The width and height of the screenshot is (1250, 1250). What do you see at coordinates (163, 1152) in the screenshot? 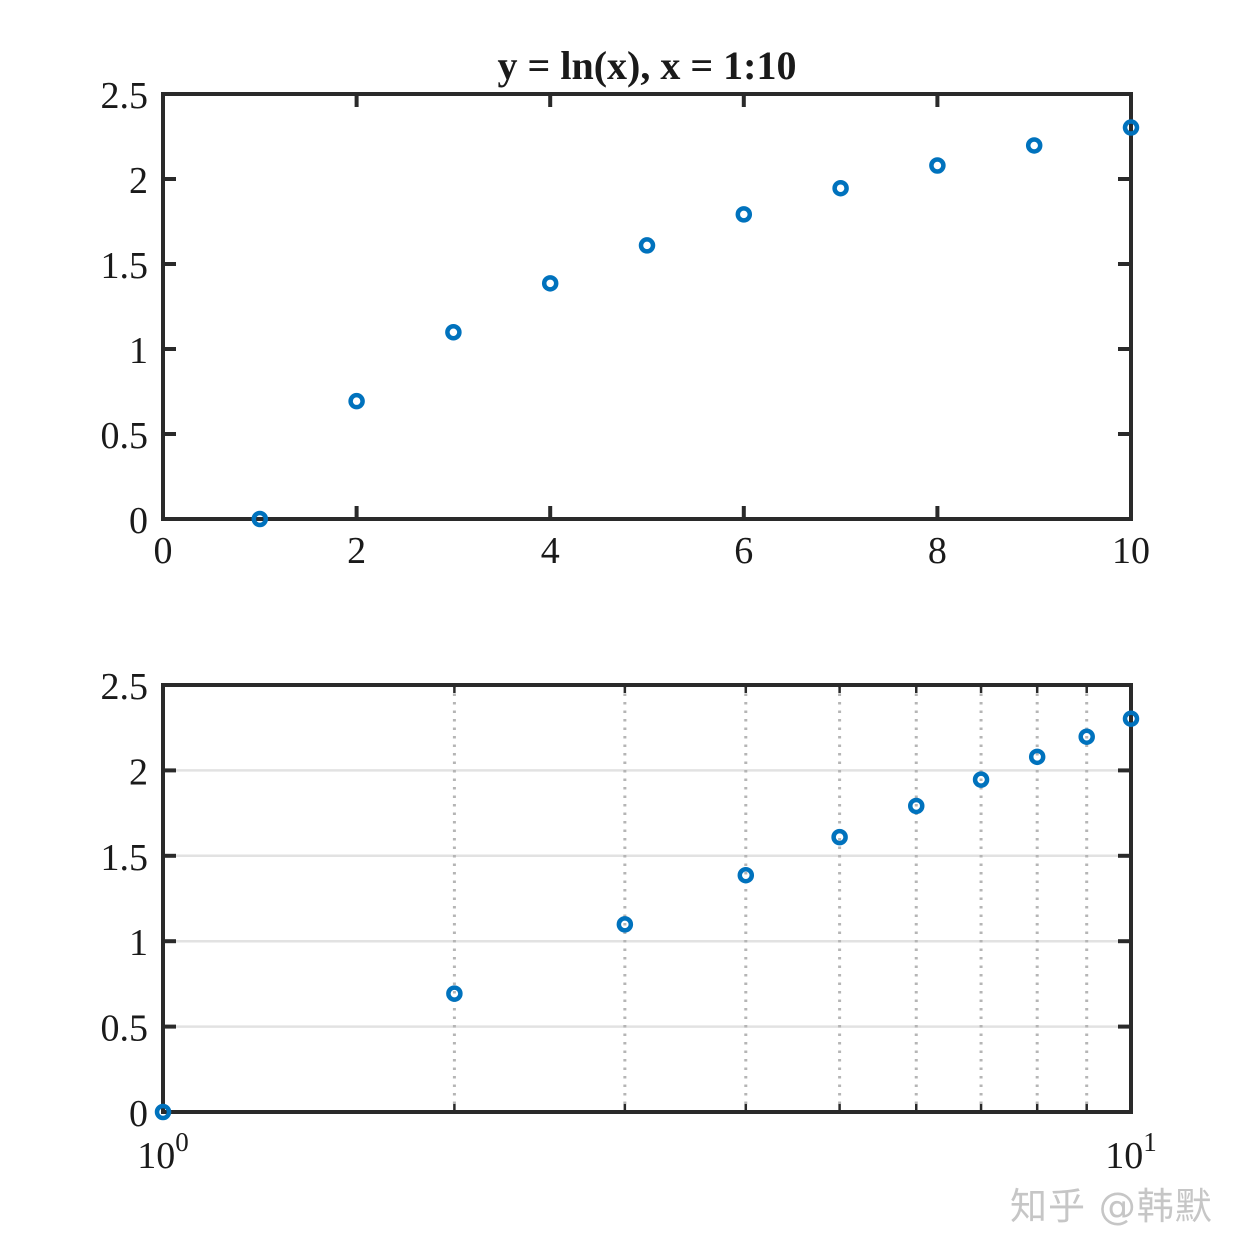
I see `x-tick-label: 10⁰` at bounding box center [163, 1152].